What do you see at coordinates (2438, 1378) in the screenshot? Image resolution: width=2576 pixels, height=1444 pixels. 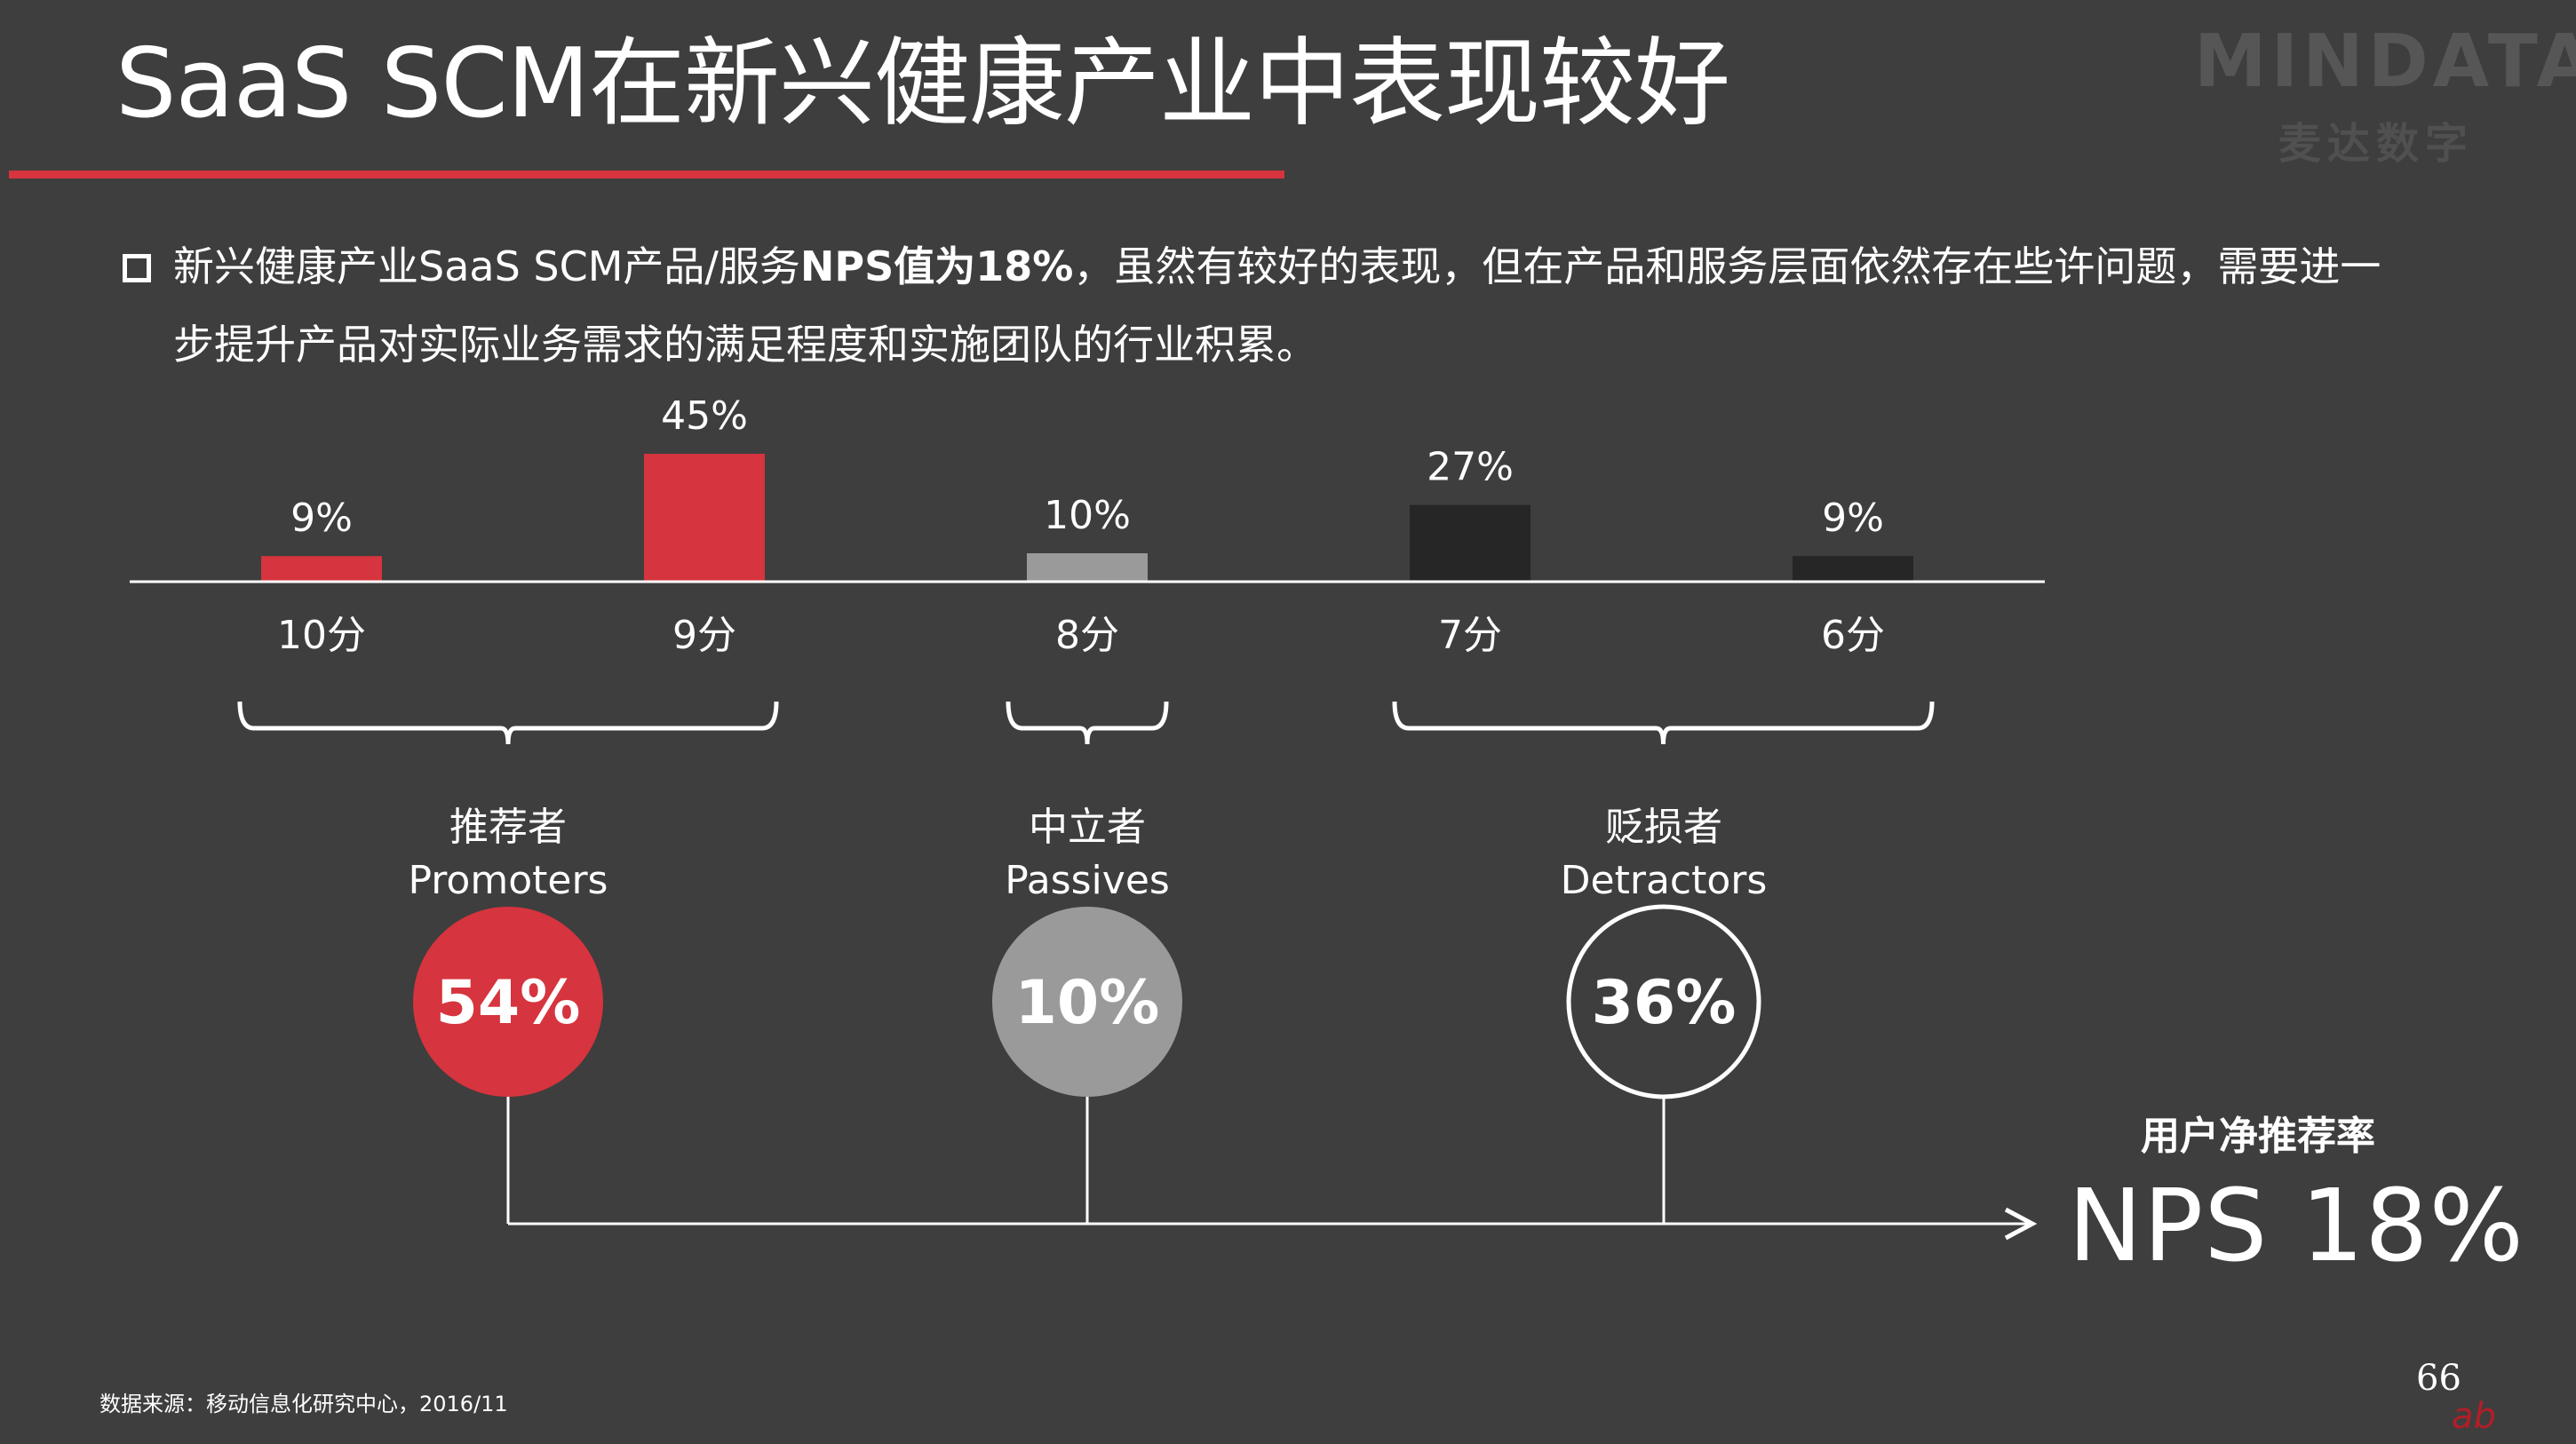 I see `page-number: 66` at bounding box center [2438, 1378].